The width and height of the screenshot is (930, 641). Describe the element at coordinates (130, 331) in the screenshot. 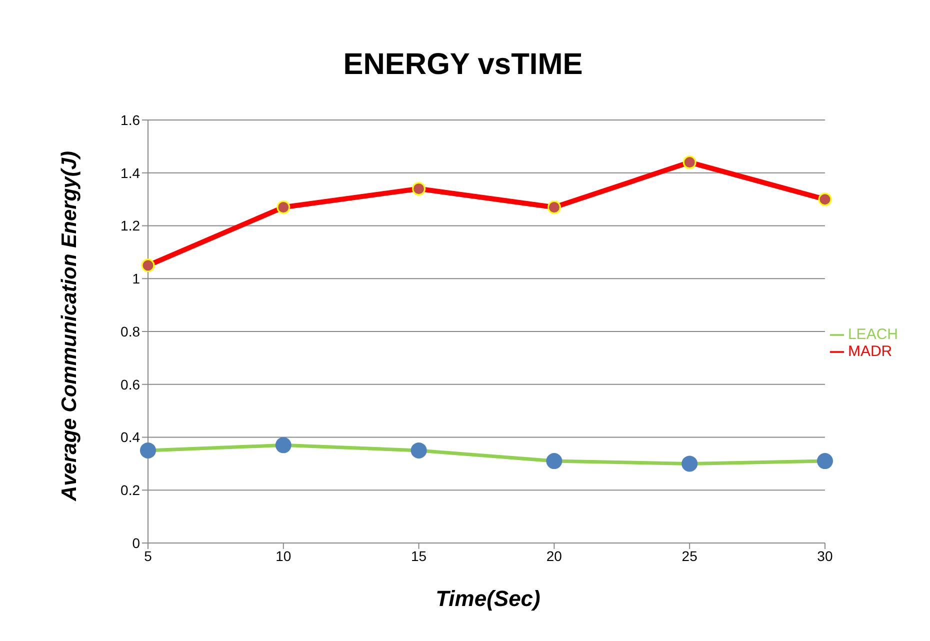

I see `y-tick-label: 0.8` at that location.